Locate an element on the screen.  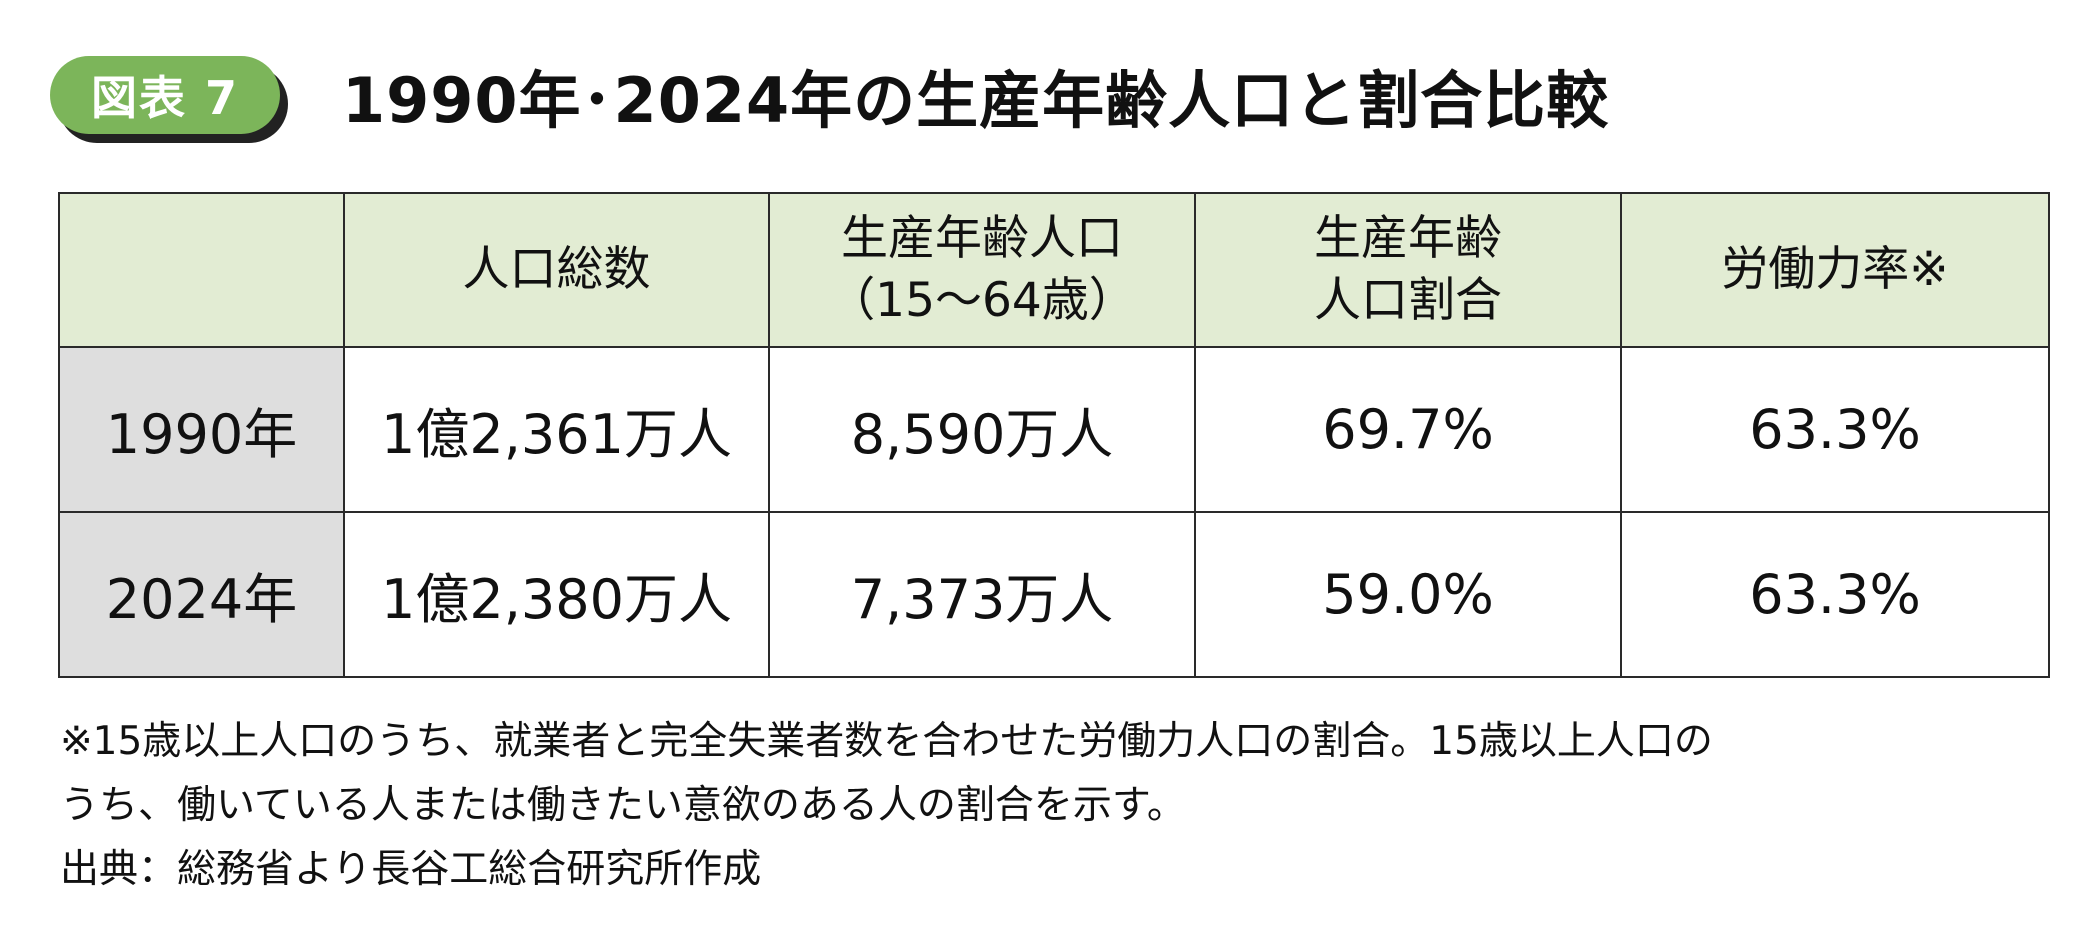
source-note: 出典：総務省より長谷工総合研究所作成 is located at coordinates (411, 869).